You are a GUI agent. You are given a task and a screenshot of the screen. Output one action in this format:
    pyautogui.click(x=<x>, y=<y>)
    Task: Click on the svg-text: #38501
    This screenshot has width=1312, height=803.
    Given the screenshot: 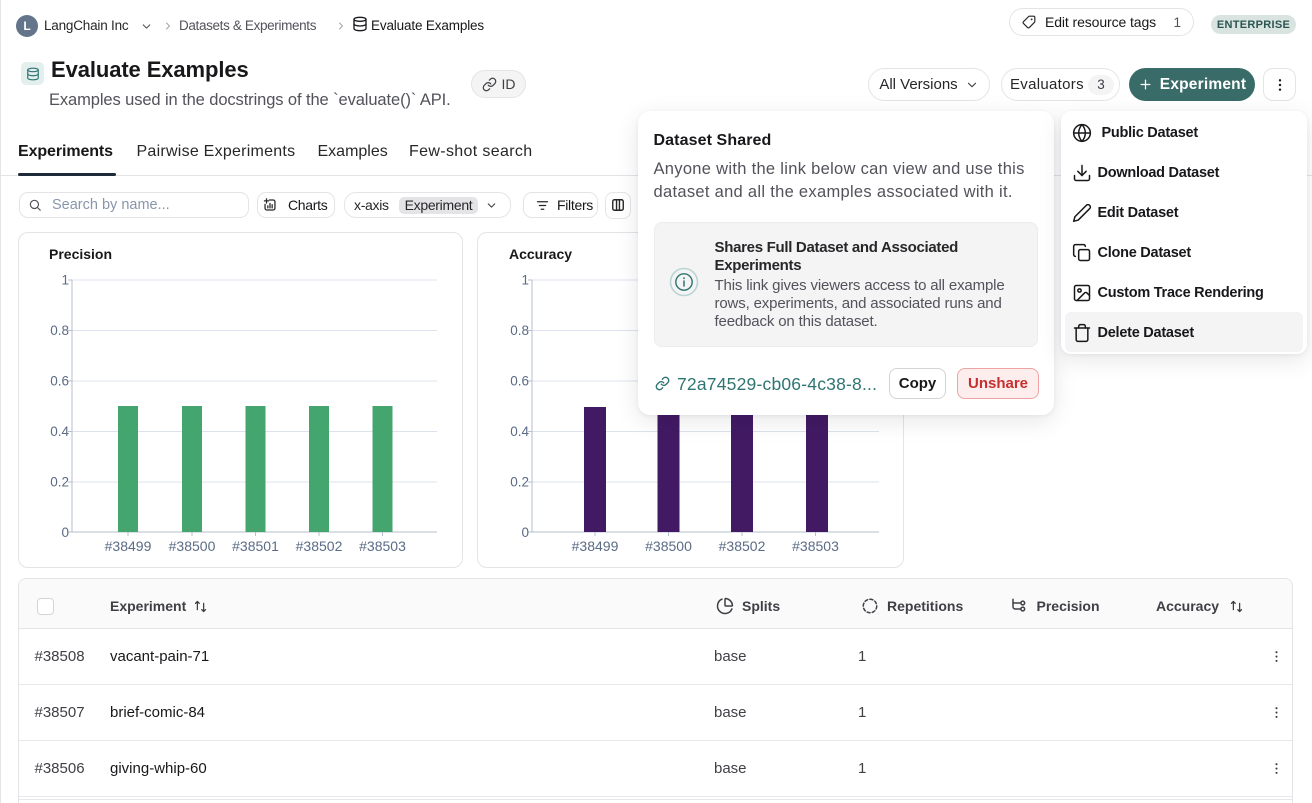 What is the action you would take?
    pyautogui.click(x=255, y=546)
    